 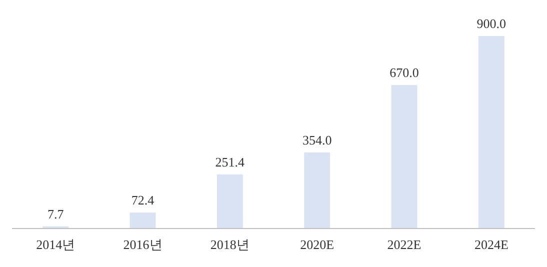 I want to click on x-tick-label: 2016년, so click(x=142, y=244).